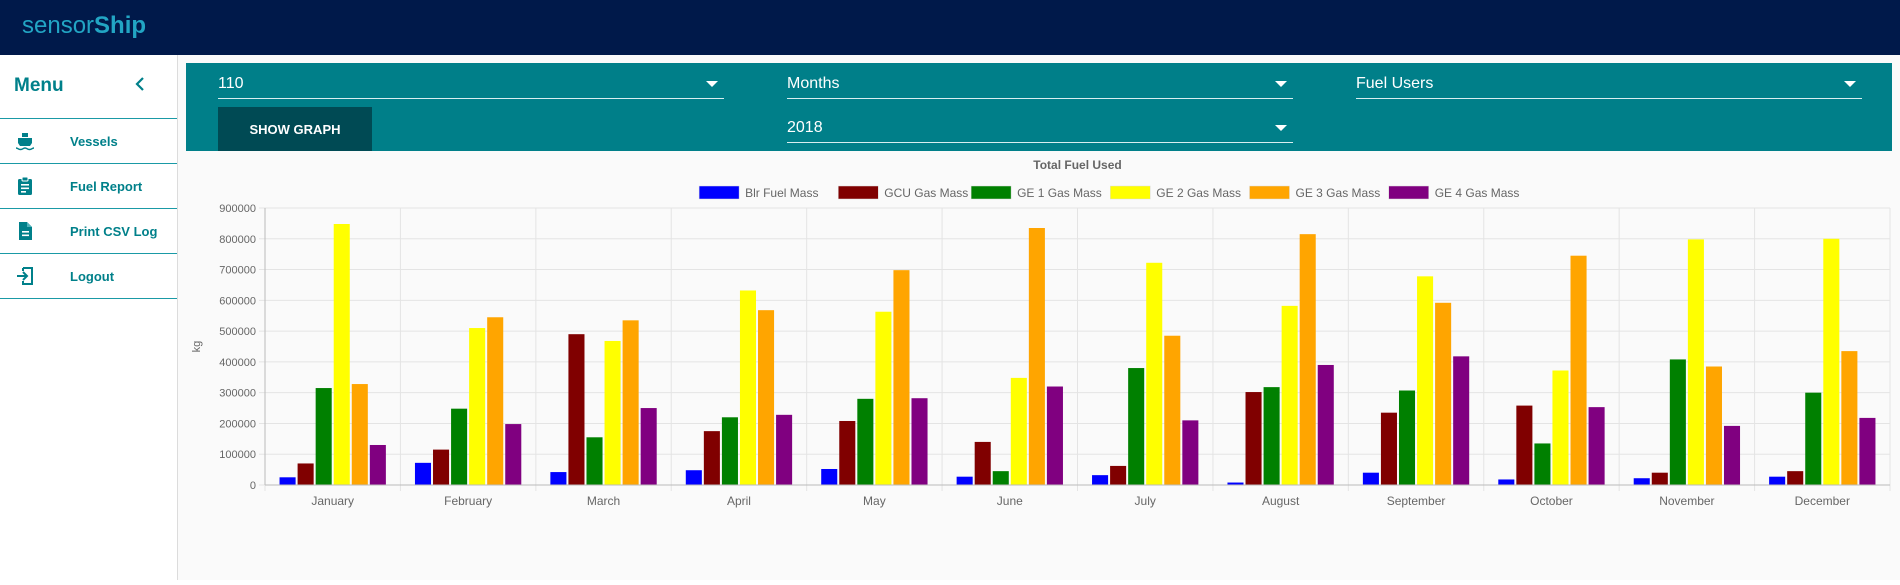  What do you see at coordinates (594, 461) in the screenshot?
I see `bar-ge-1-gas-mass-march` at bounding box center [594, 461].